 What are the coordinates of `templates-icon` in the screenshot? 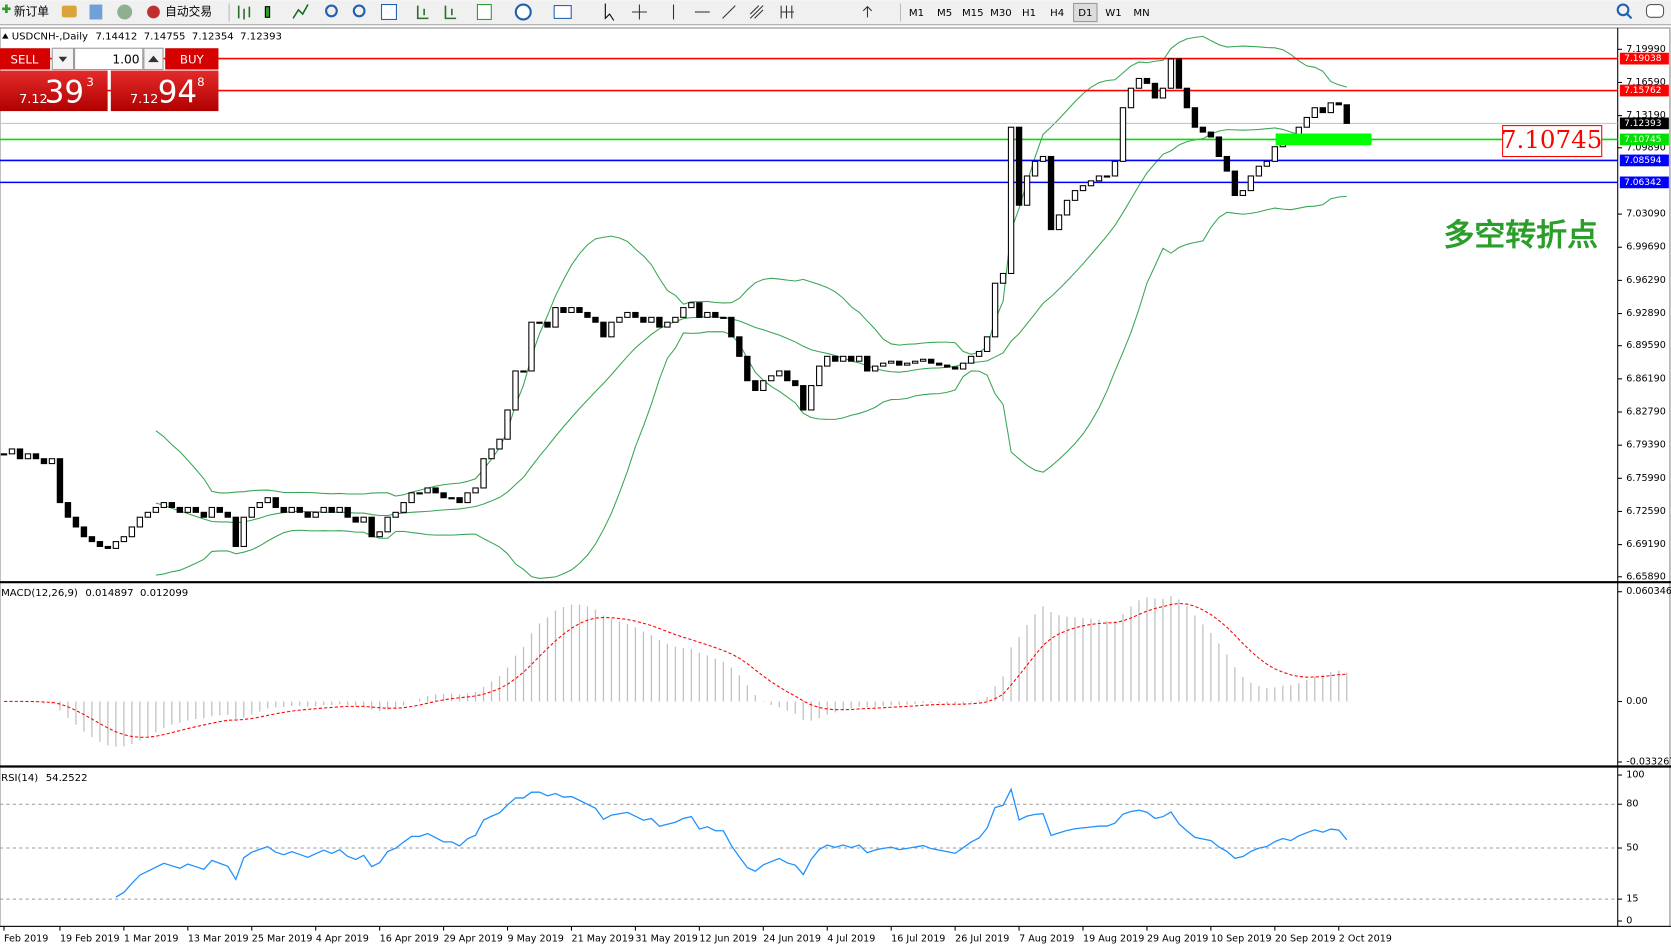 It's located at (562, 12).